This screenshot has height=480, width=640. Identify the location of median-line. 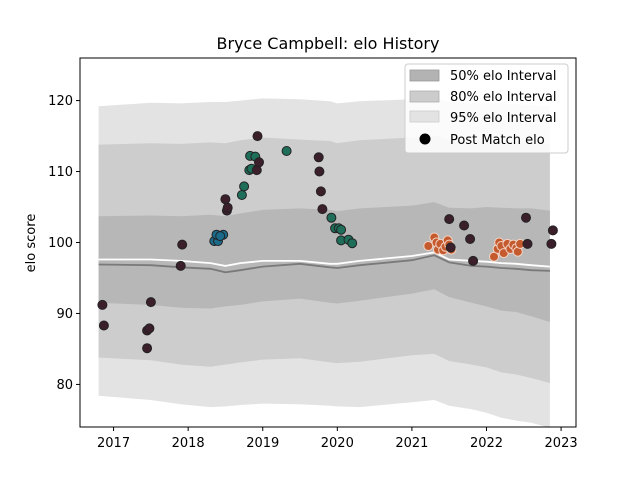
(324, 264).